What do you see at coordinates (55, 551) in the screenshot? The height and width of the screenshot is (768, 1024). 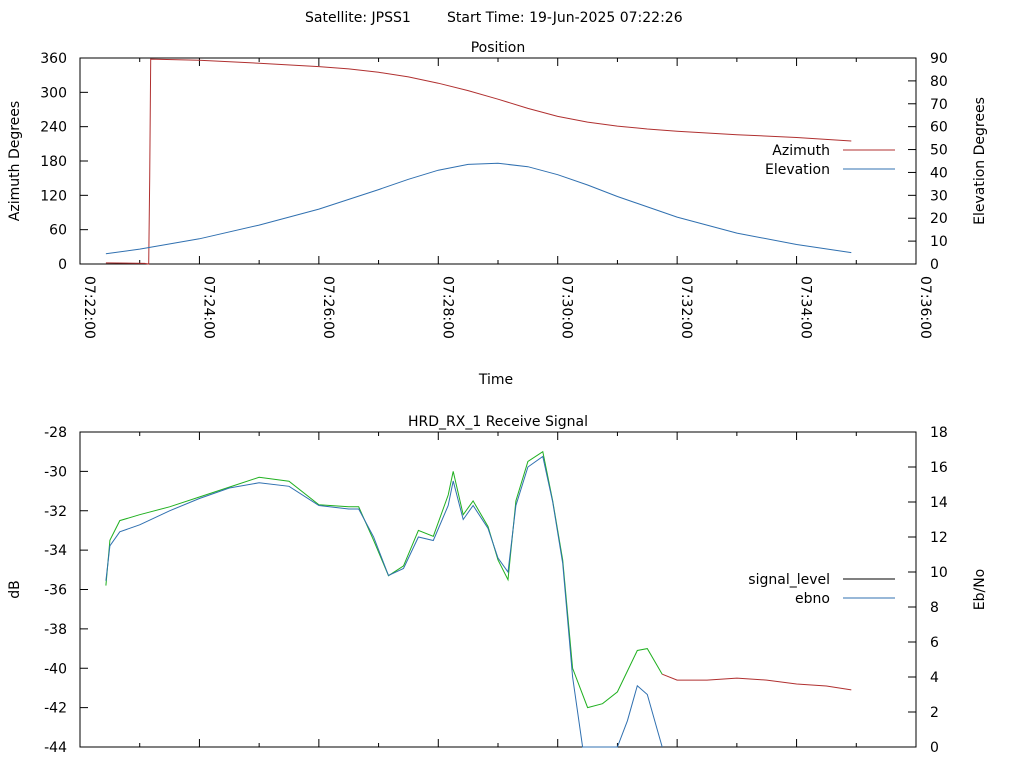 I see `y-tick-label: -34` at bounding box center [55, 551].